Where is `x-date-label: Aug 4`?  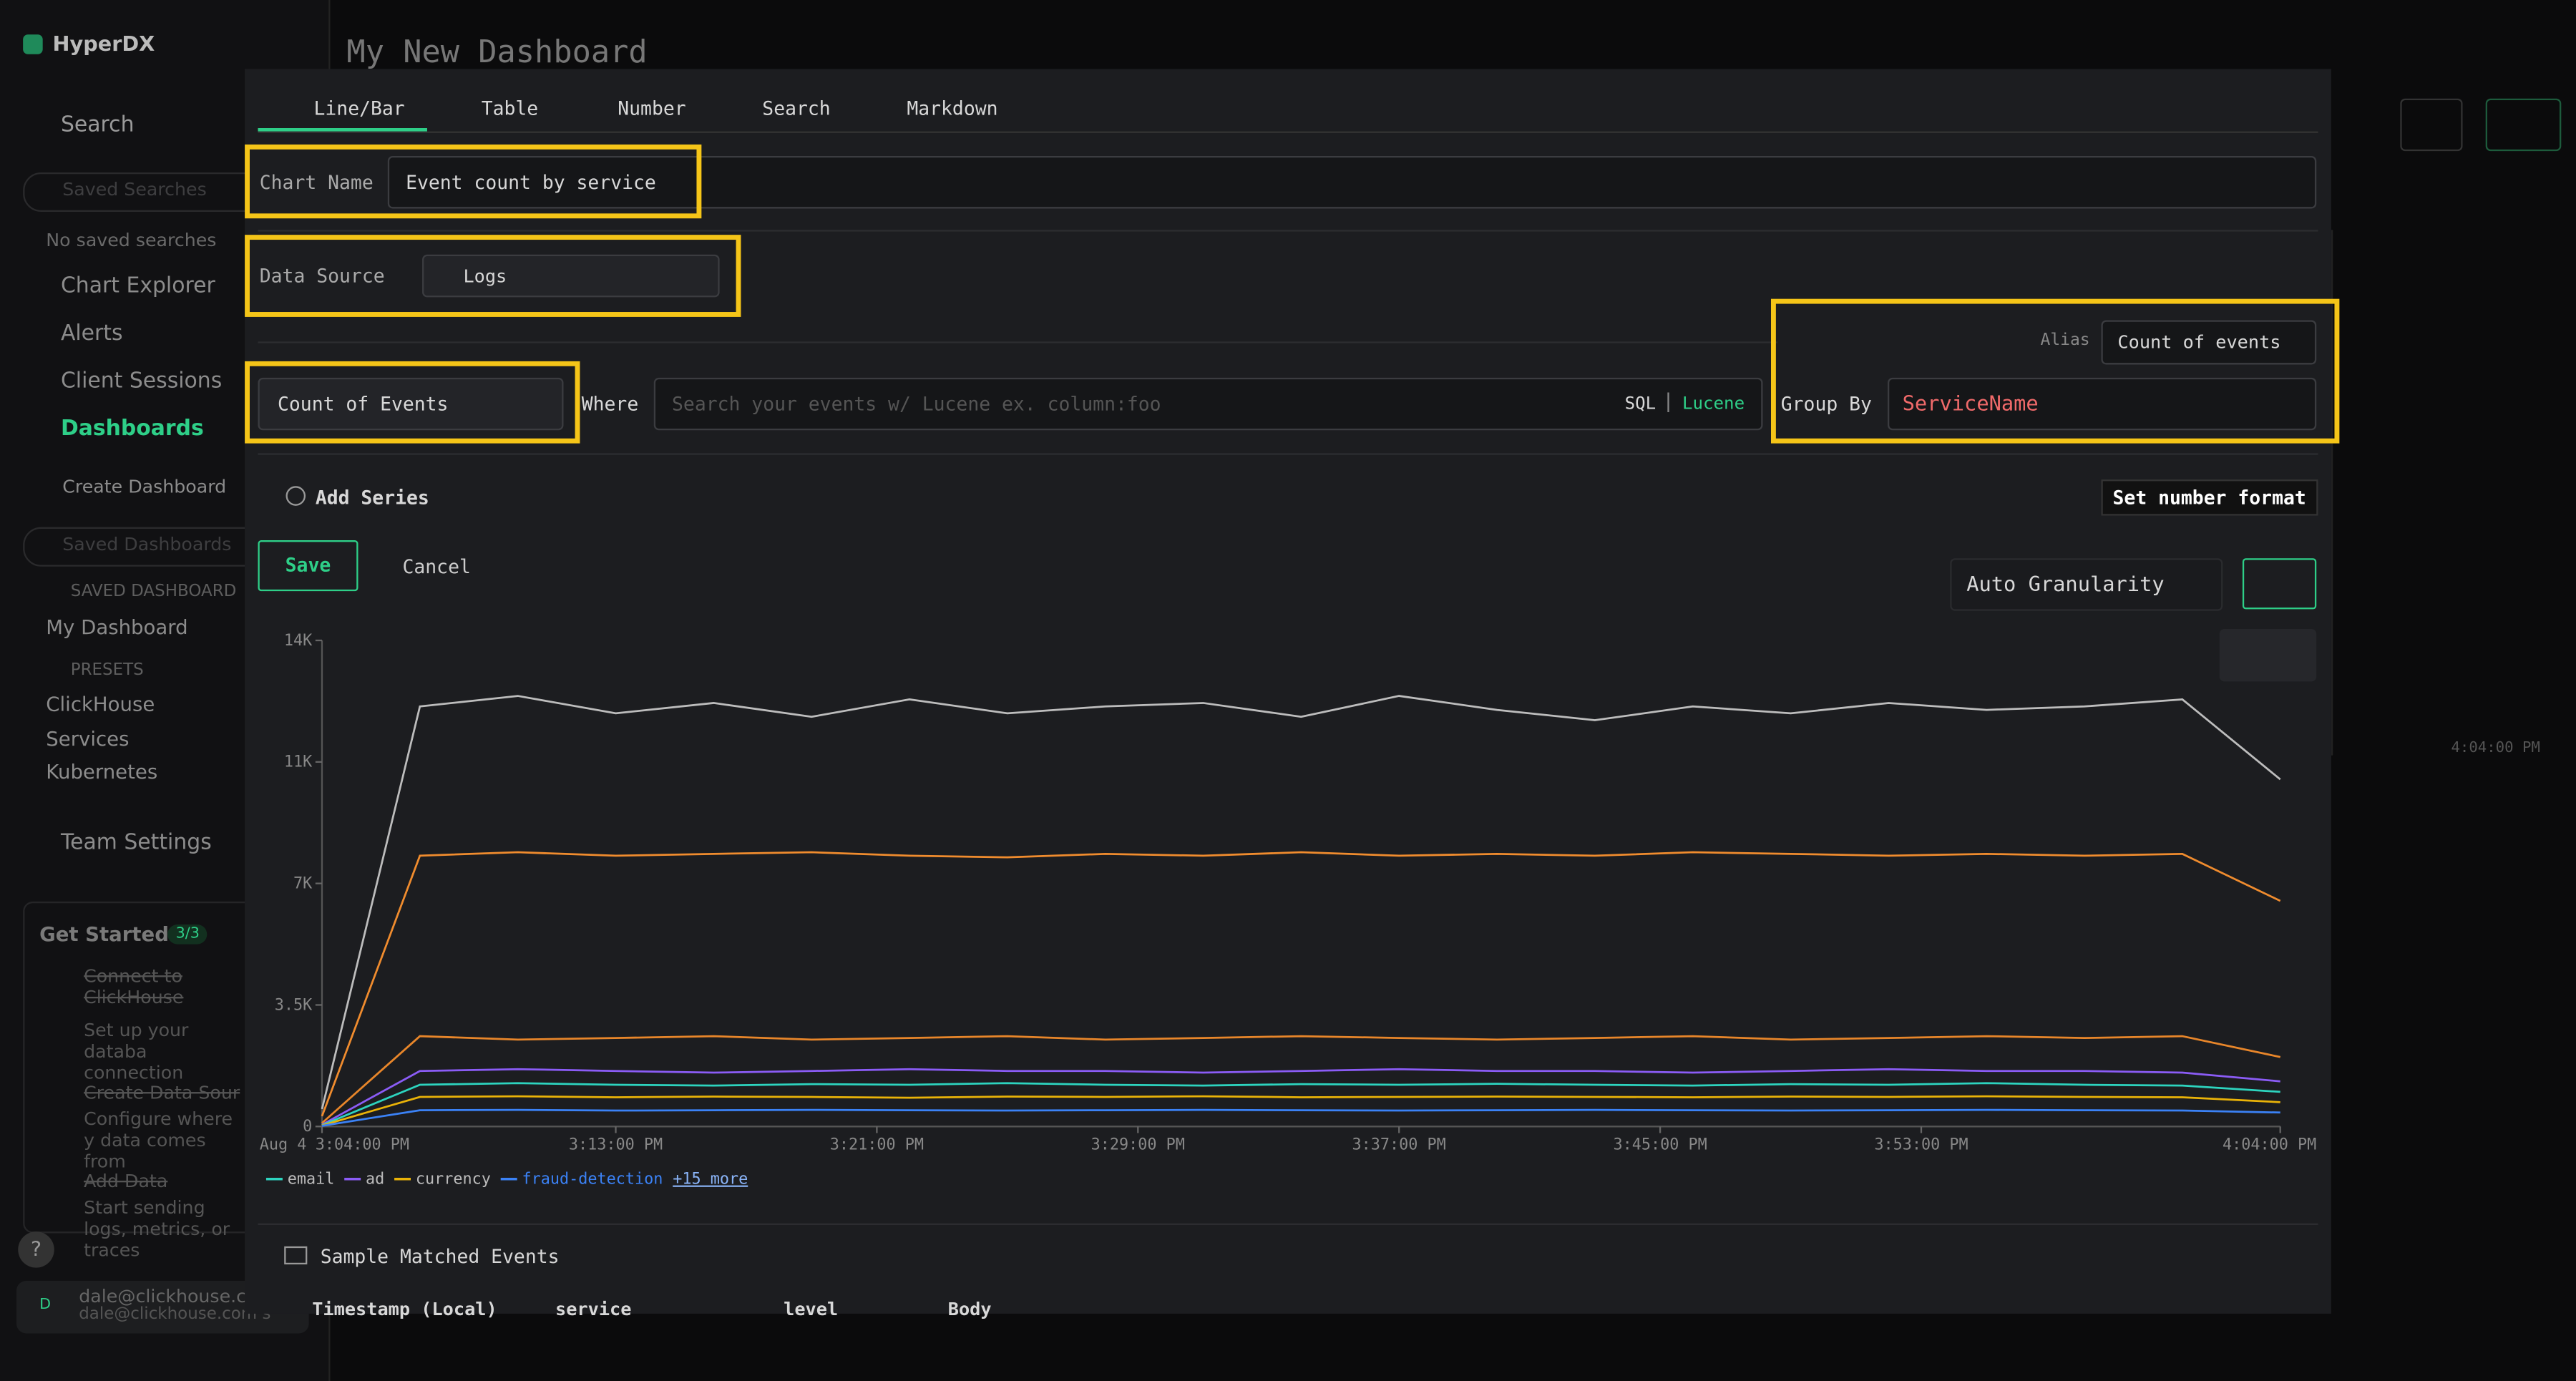
x-date-label: Aug 4 is located at coordinates (283, 1144).